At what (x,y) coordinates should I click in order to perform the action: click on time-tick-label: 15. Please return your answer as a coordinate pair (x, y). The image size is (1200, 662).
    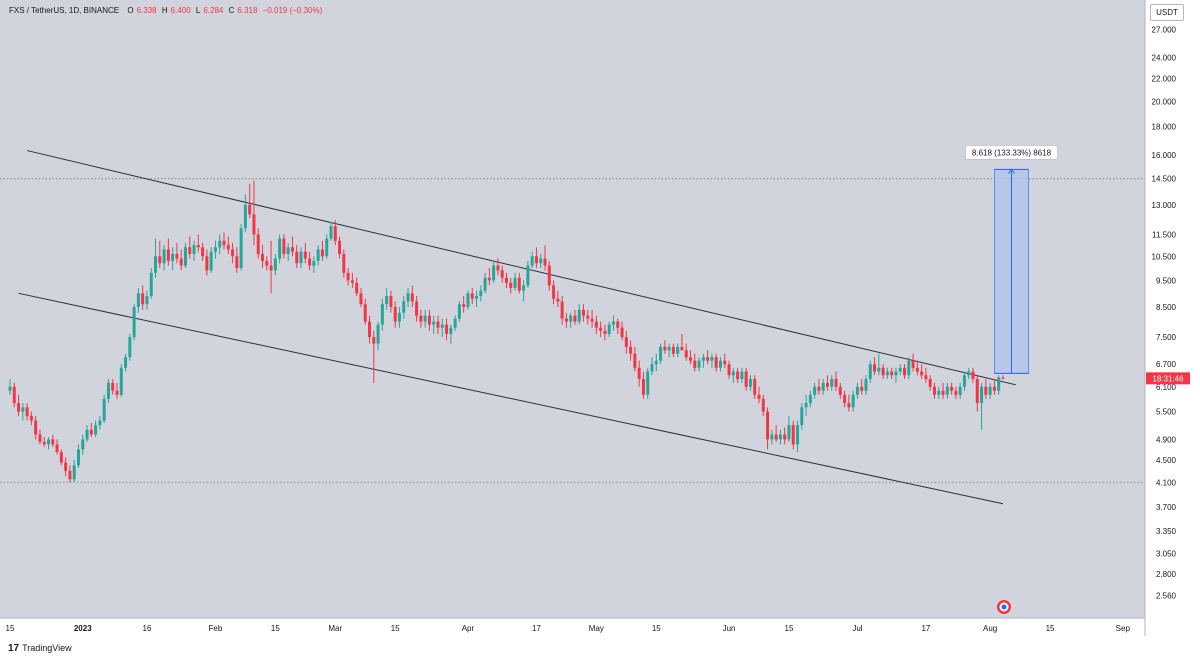
    Looking at the image, I should click on (275, 628).